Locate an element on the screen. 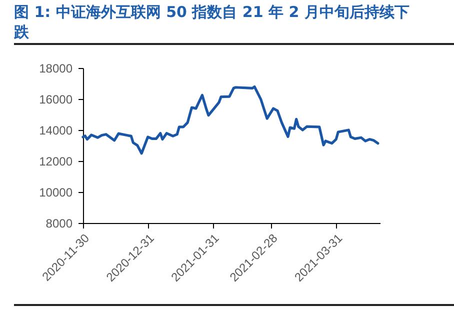  y-tick-label: 12000 is located at coordinates (56, 161).